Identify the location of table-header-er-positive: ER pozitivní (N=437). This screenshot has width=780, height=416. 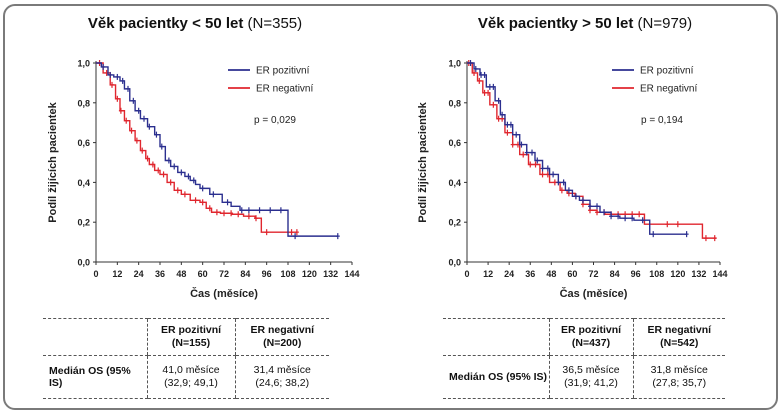
(590, 337).